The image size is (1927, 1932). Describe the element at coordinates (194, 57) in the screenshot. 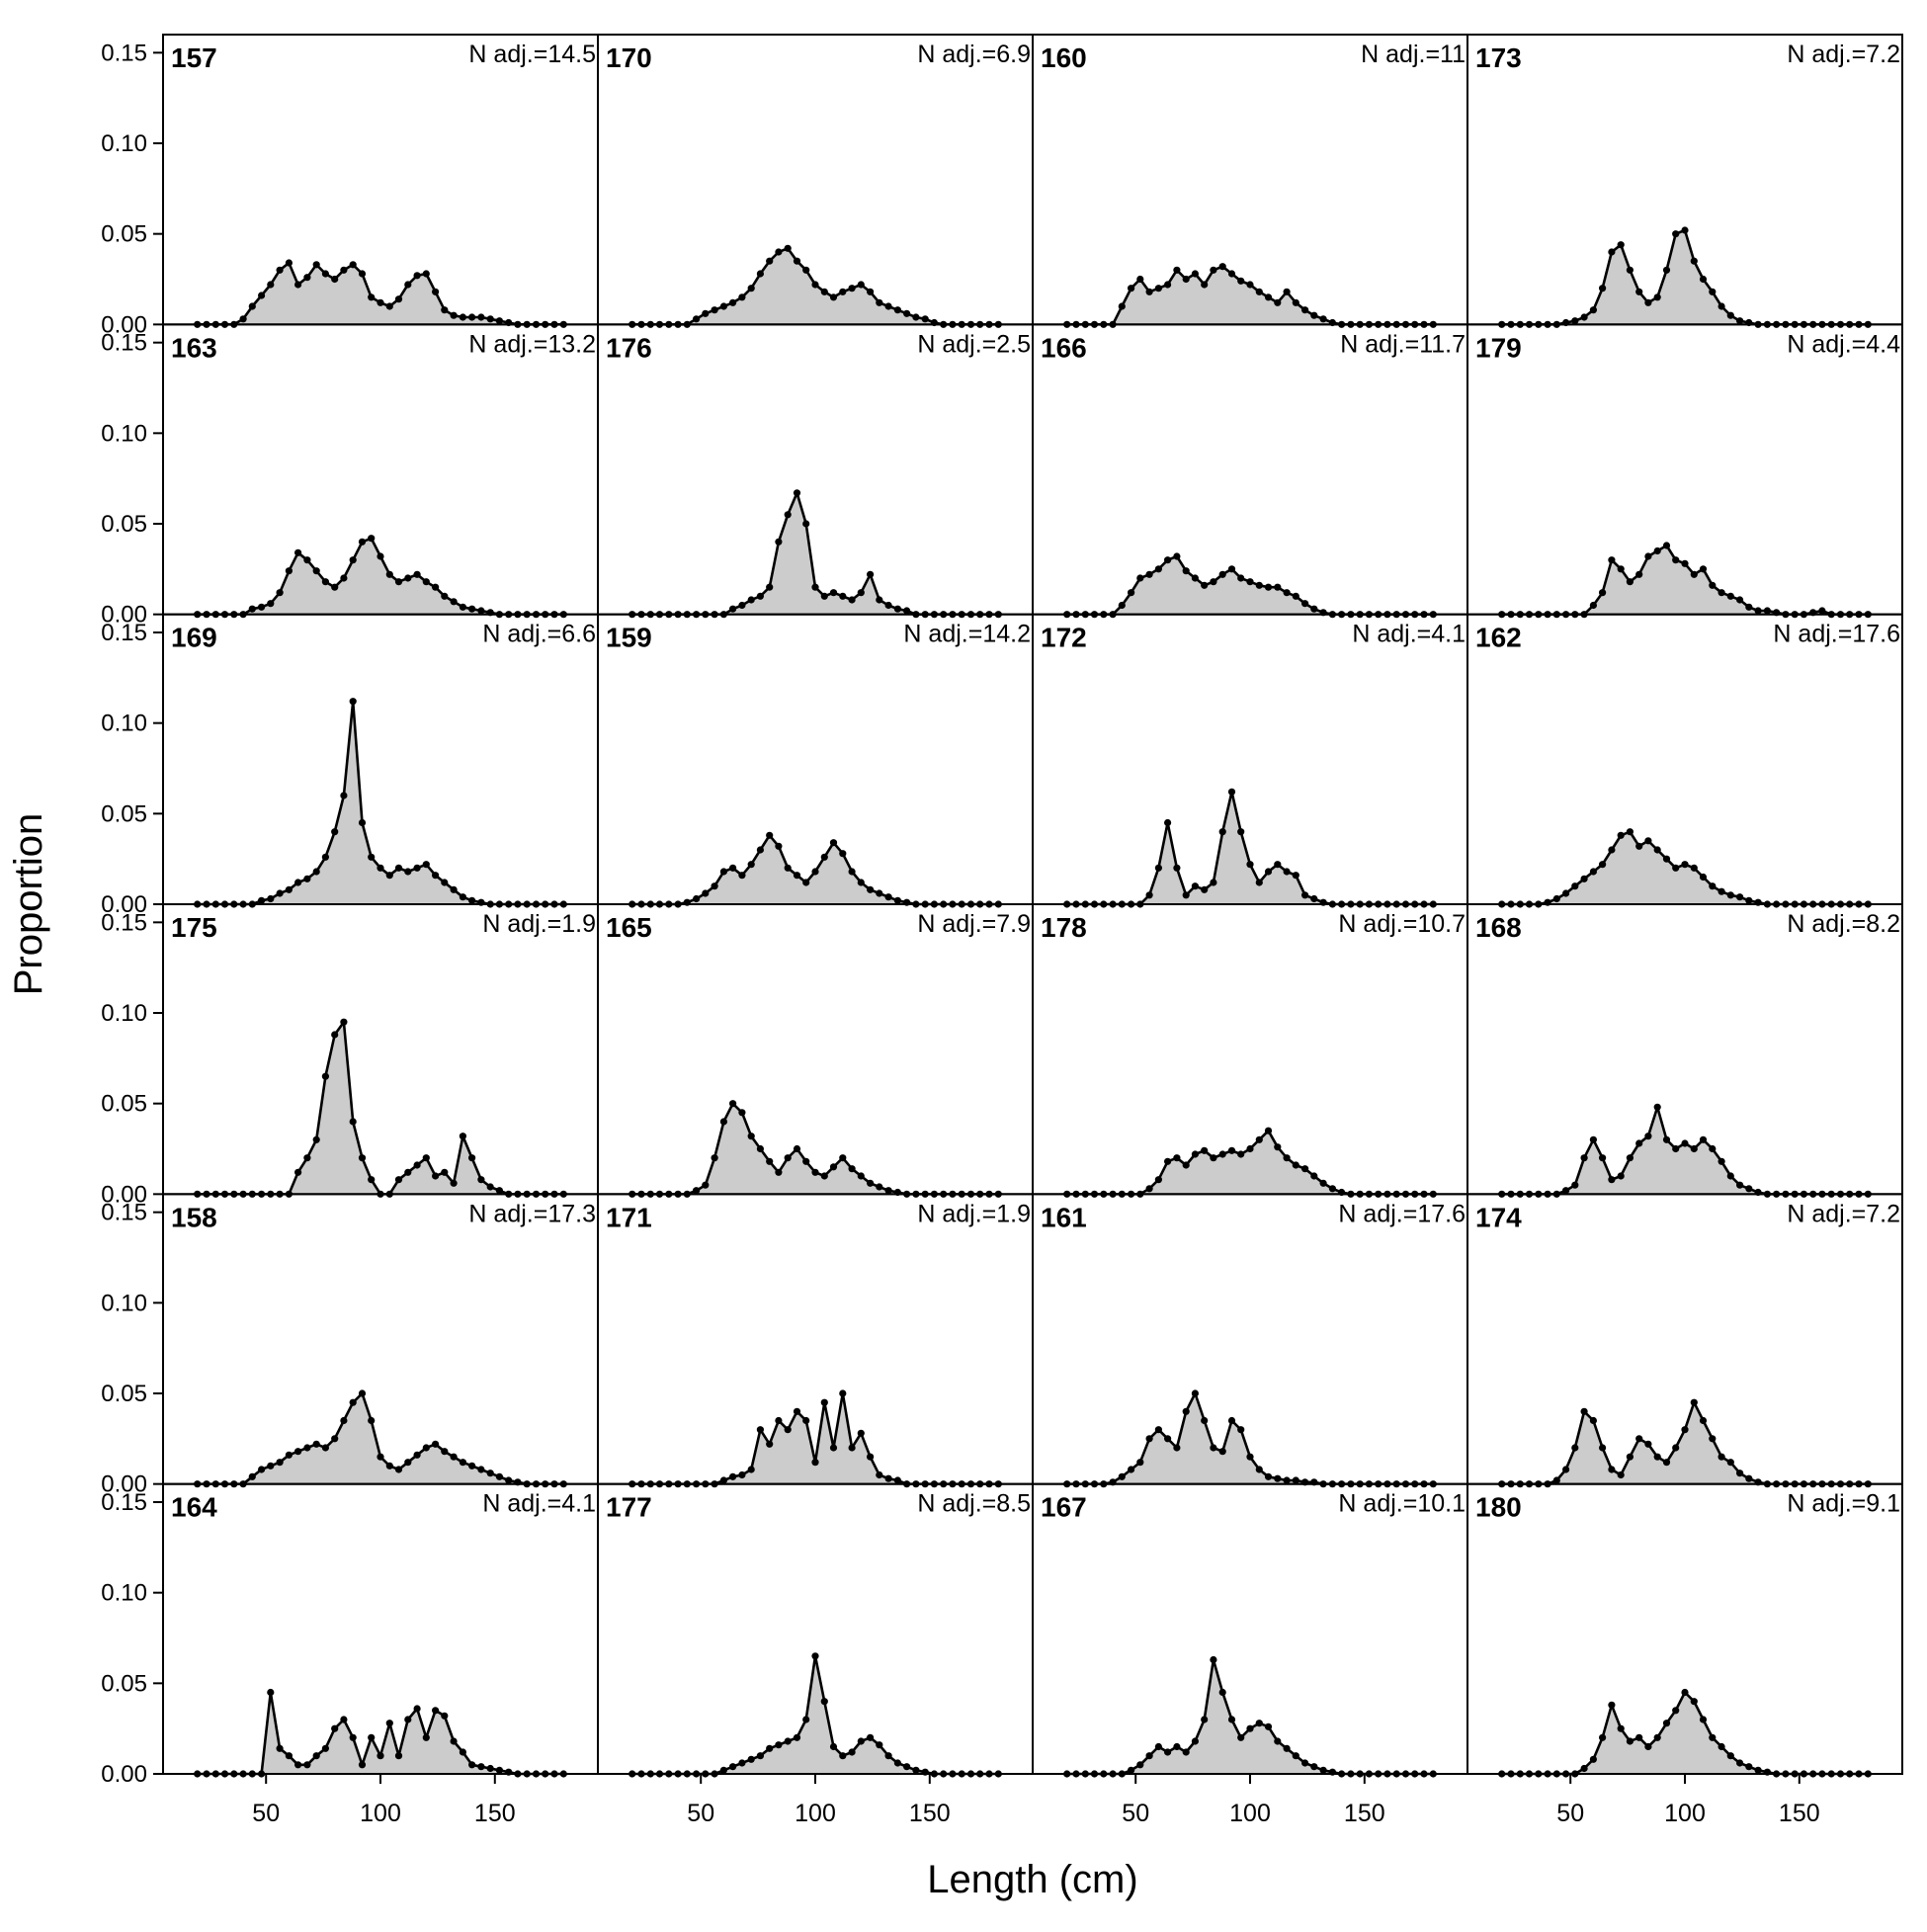

I see `panel-id-label: 157` at that location.